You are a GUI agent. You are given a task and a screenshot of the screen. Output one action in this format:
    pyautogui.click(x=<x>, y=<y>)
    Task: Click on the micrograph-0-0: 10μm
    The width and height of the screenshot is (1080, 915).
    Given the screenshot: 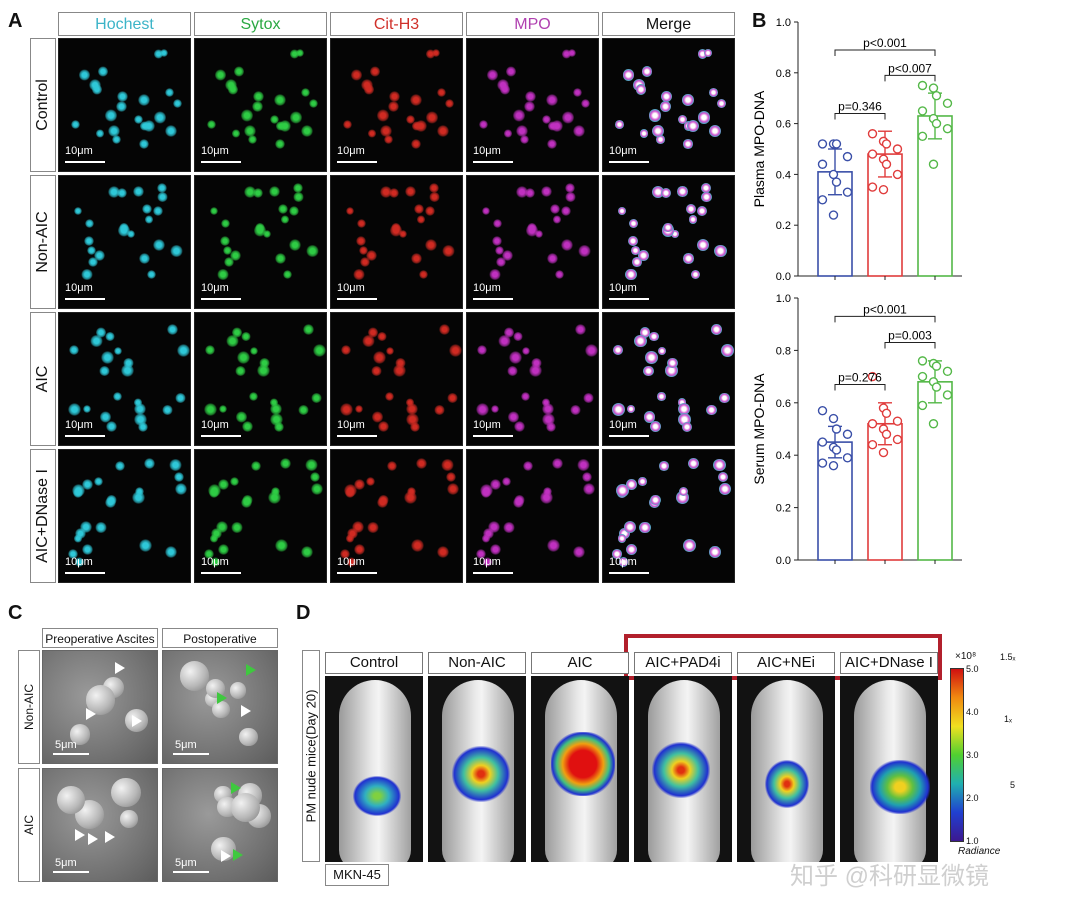 What is the action you would take?
    pyautogui.click(x=124, y=105)
    